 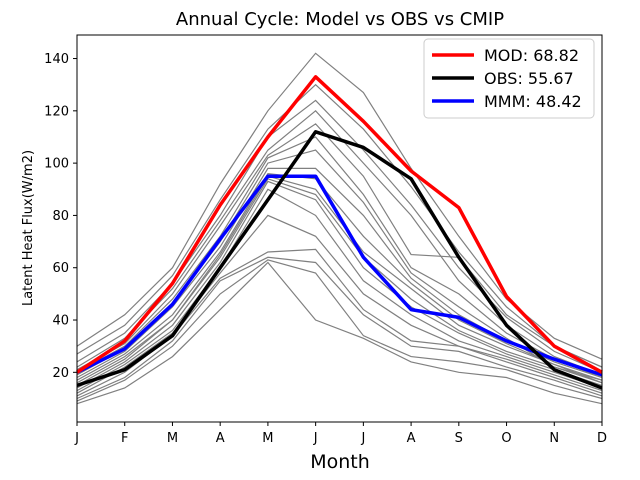 What do you see at coordinates (340, 19) in the screenshot?
I see `chart-title: Annual Cycle: Model vs OBS vs CMIP` at bounding box center [340, 19].